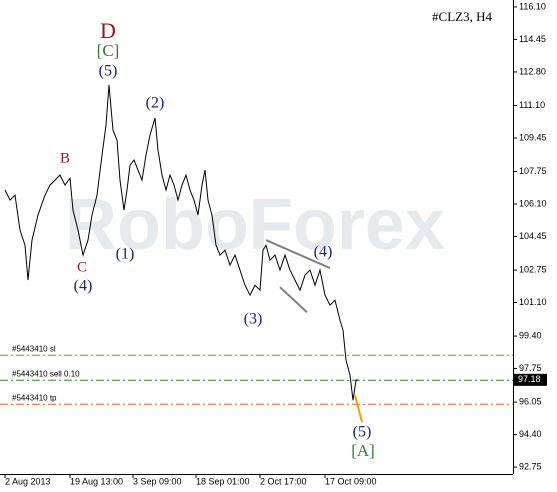  I want to click on wave-label: D, so click(108, 30).